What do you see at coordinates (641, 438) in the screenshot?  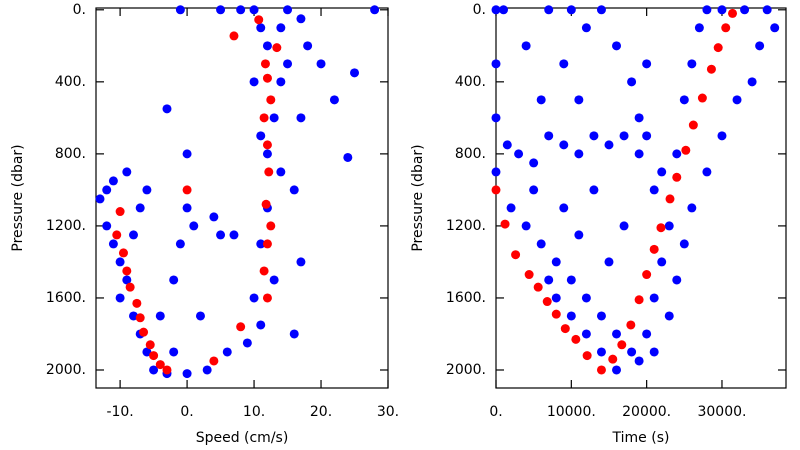 I see `x-axis-label: Time (s)` at bounding box center [641, 438].